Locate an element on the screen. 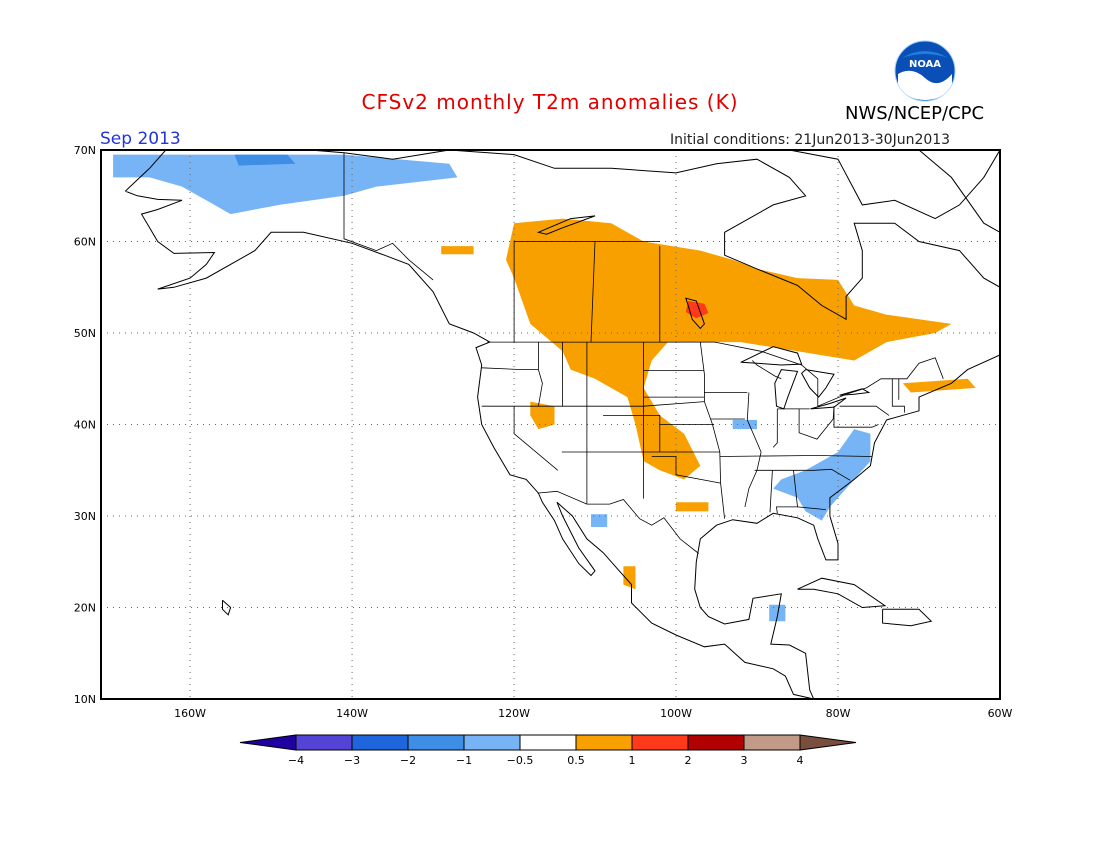  lake-huron is located at coordinates (817, 383).